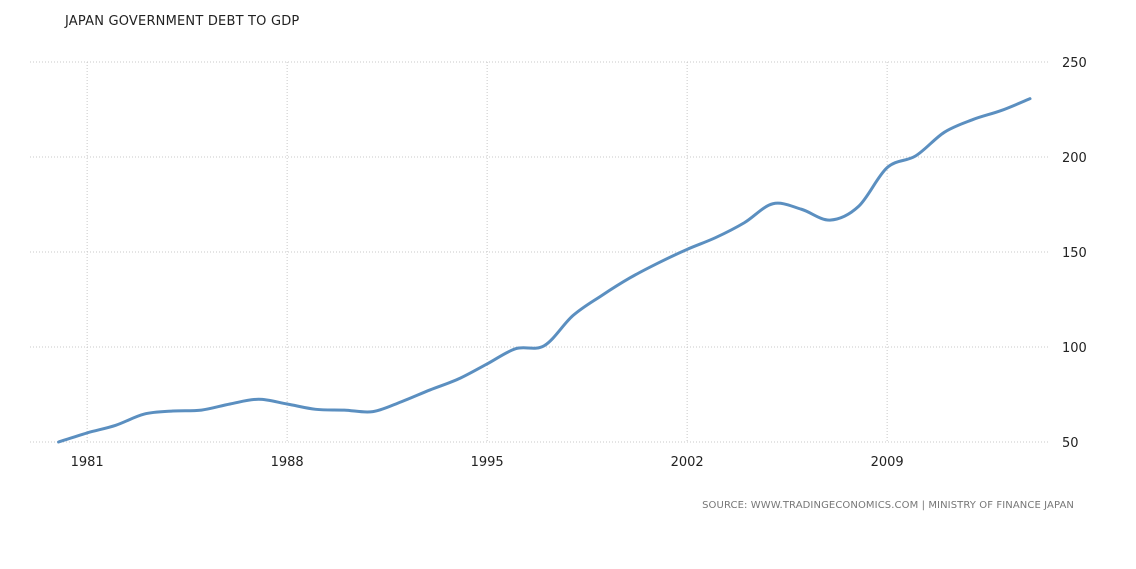  Describe the element at coordinates (687, 462) in the screenshot. I see `x-tick-label: 2002` at that location.